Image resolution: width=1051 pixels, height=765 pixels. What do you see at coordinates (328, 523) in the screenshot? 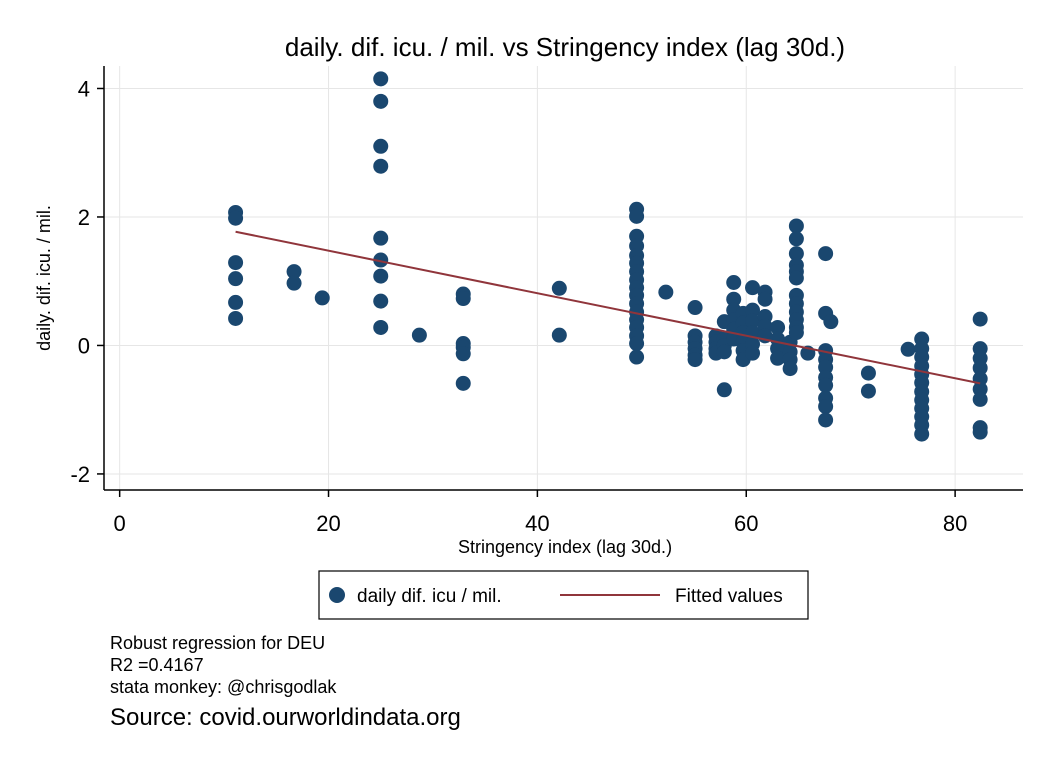
I see `x-tick-label: 20` at bounding box center [328, 523].